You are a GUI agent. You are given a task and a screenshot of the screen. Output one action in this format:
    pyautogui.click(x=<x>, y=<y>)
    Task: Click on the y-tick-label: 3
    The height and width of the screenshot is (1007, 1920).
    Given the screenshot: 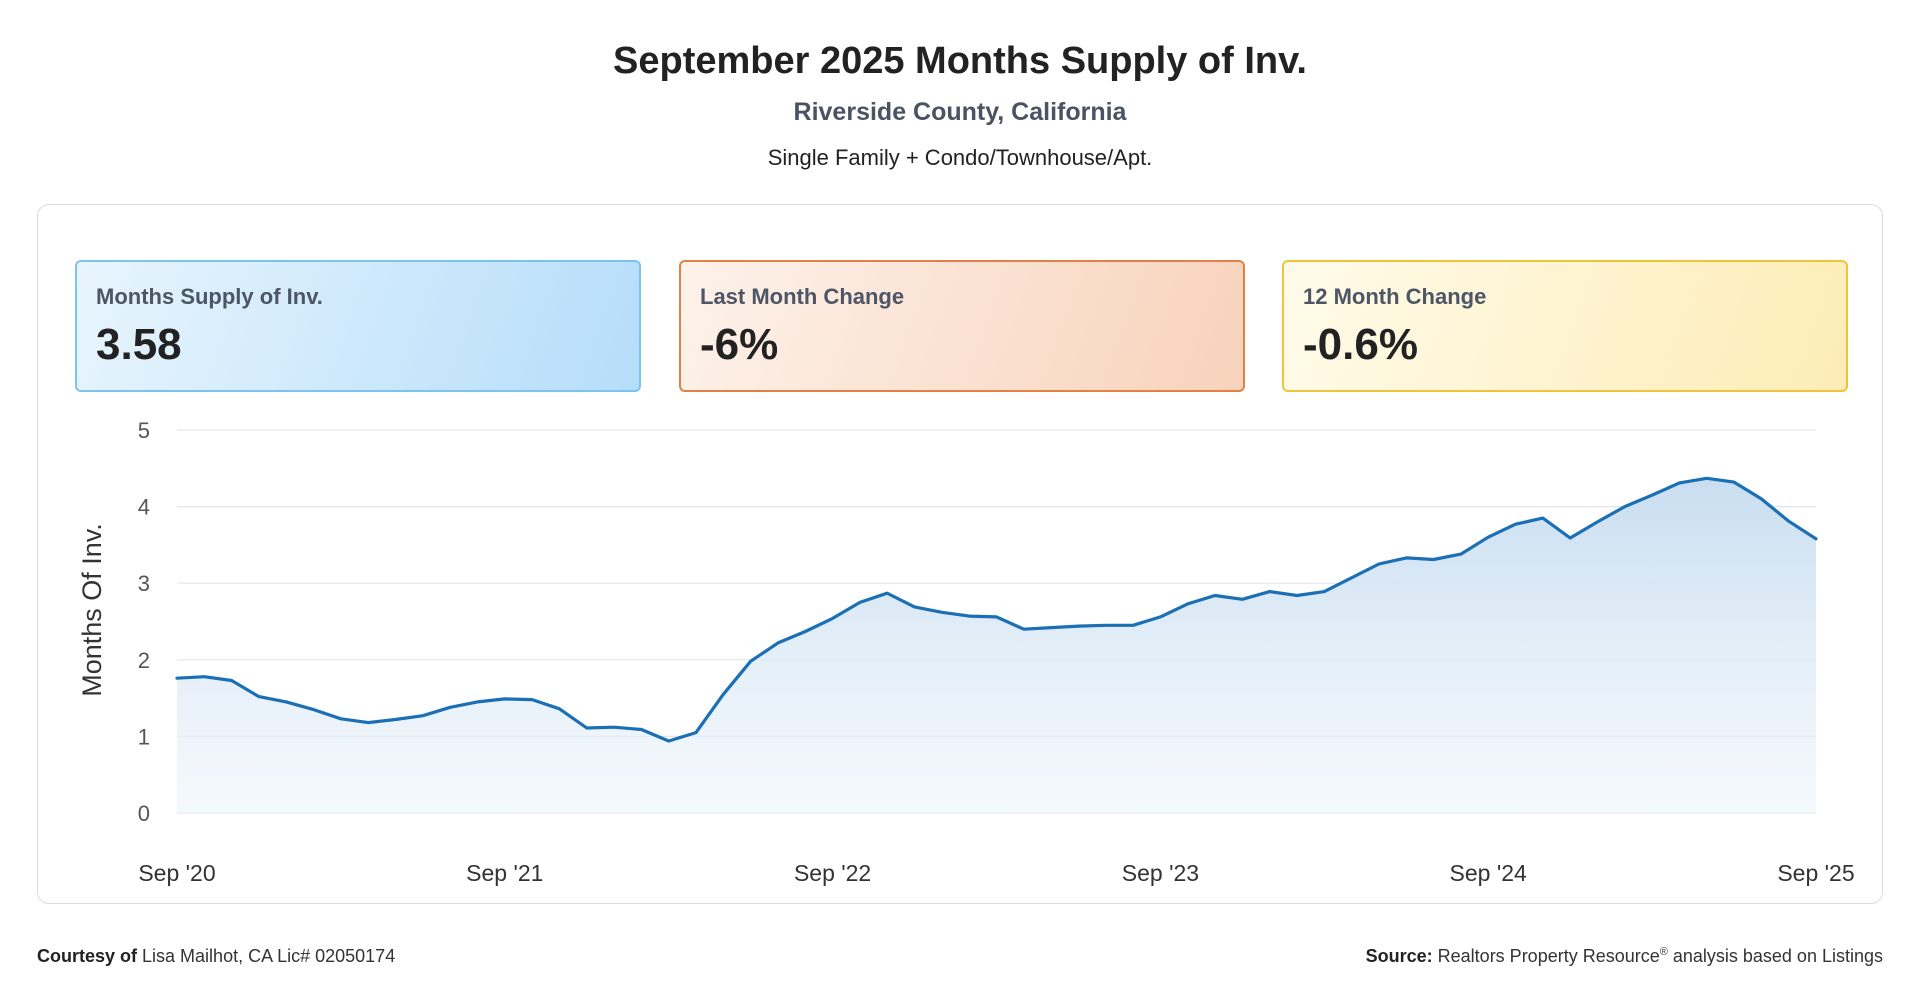 What is the action you would take?
    pyautogui.click(x=144, y=583)
    